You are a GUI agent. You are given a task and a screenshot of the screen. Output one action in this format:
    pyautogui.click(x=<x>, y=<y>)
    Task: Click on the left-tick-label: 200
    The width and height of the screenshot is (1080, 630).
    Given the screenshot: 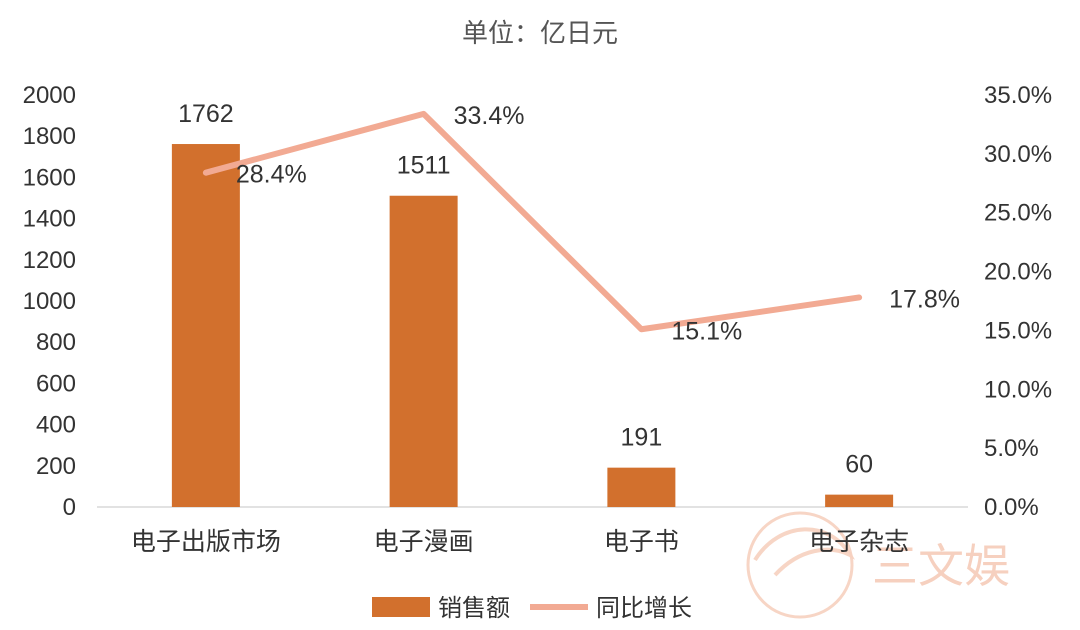 What is the action you would take?
    pyautogui.click(x=56, y=466)
    